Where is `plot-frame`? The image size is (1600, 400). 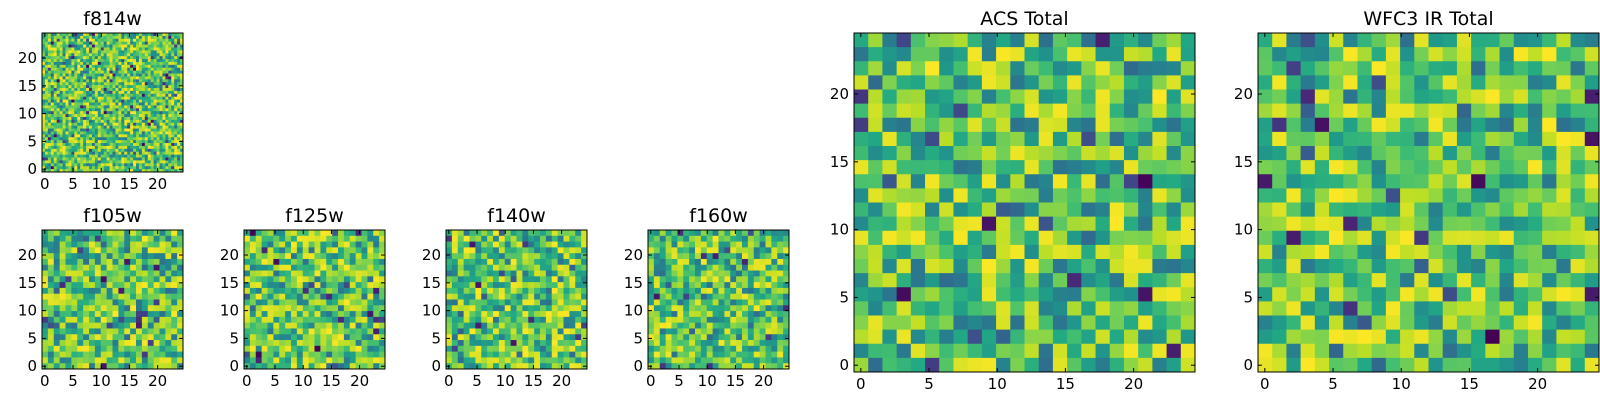
plot-frame is located at coordinates (112, 102).